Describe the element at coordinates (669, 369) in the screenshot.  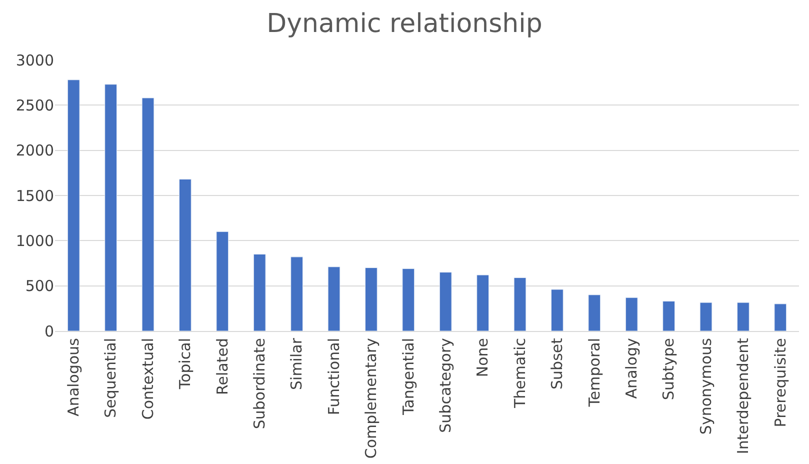
I see `x-tick-label: Subtype` at that location.